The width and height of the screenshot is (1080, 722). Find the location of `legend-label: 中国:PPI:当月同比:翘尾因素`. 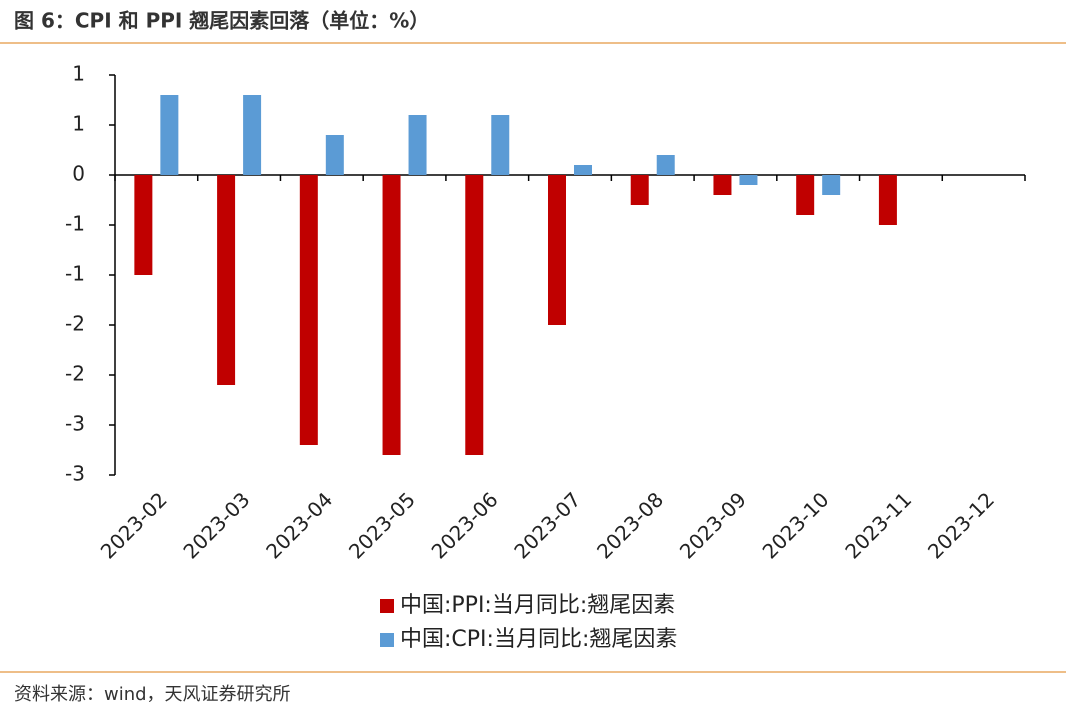

legend-label: 中国:PPI:当月同比:翘尾因素 is located at coordinates (537, 605).